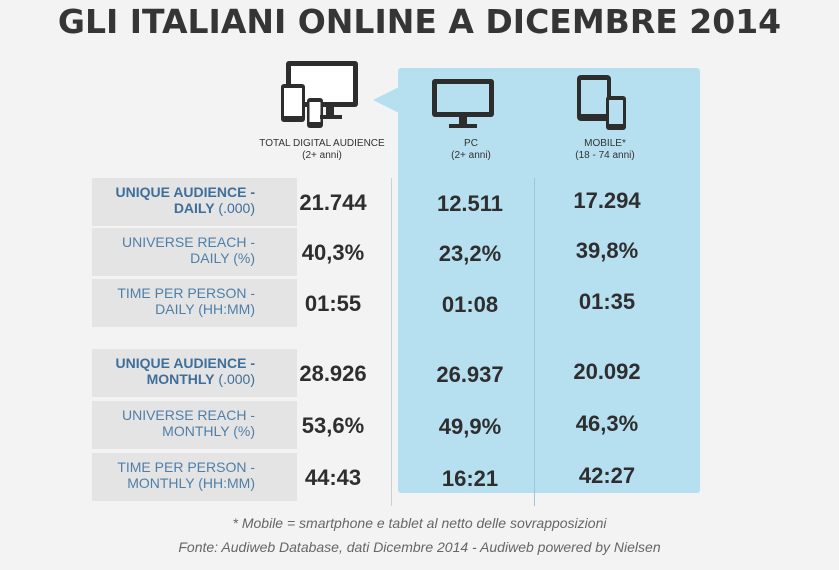  Describe the element at coordinates (470, 478) in the screenshot. I see `cell-value: 16:21` at that location.